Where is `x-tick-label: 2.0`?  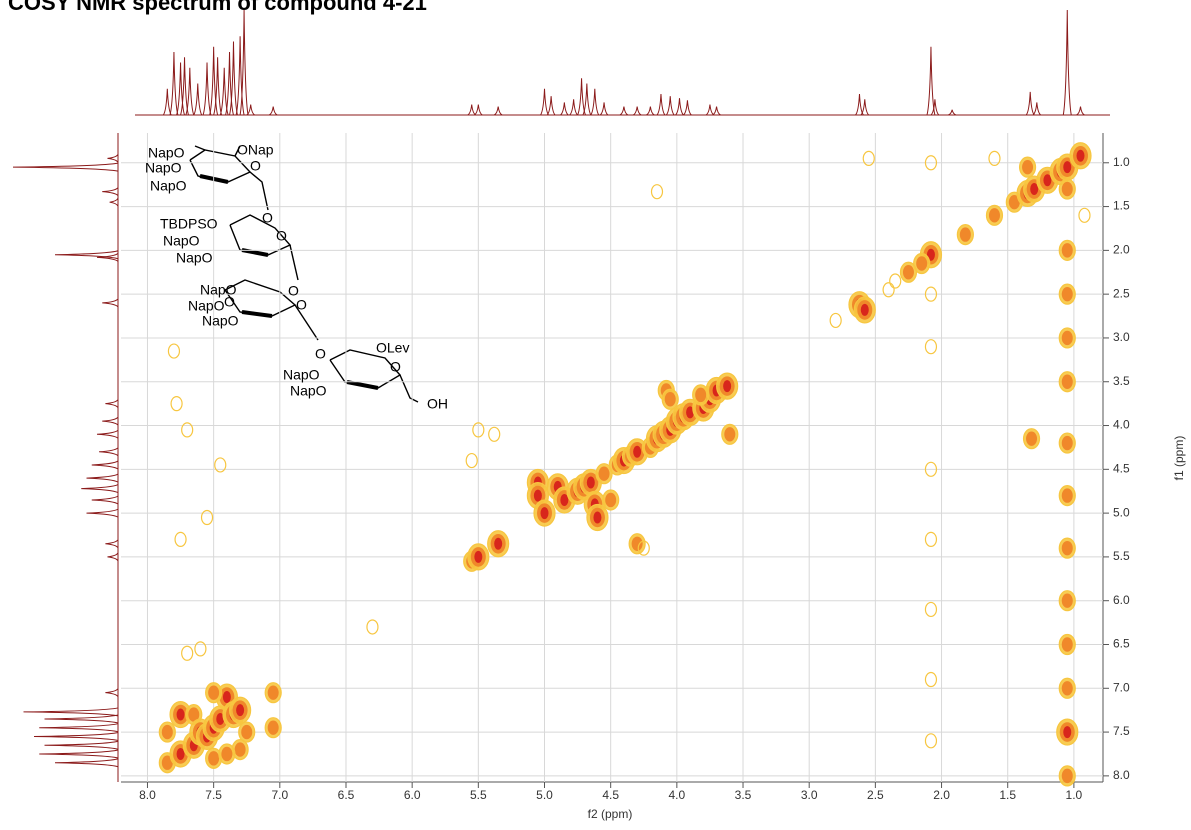
x-tick-label: 2.0 is located at coordinates (941, 795).